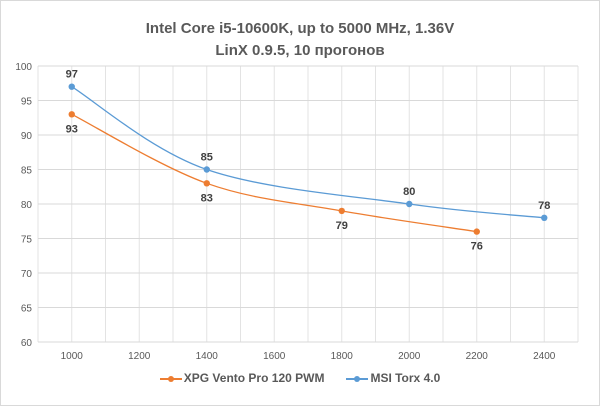 This screenshot has width=600, height=406. What do you see at coordinates (27, 171) in the screenshot?
I see `y-tick-label: 85` at bounding box center [27, 171].